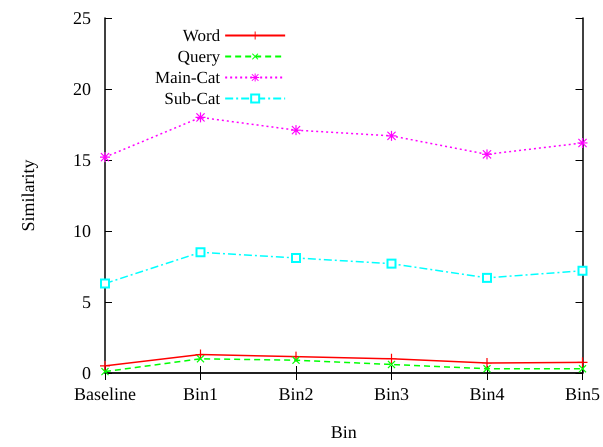  What do you see at coordinates (296, 394) in the screenshot?
I see `x-tick-label: Bin2` at bounding box center [296, 394].